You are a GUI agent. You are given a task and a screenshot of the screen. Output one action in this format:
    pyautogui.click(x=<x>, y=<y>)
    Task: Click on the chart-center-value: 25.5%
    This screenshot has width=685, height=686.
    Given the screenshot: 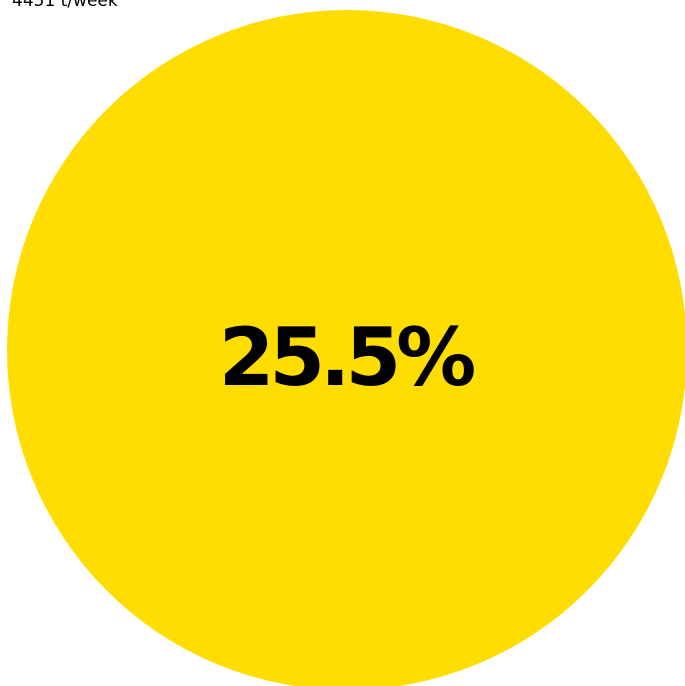 What is the action you would take?
    pyautogui.click(x=346, y=357)
    